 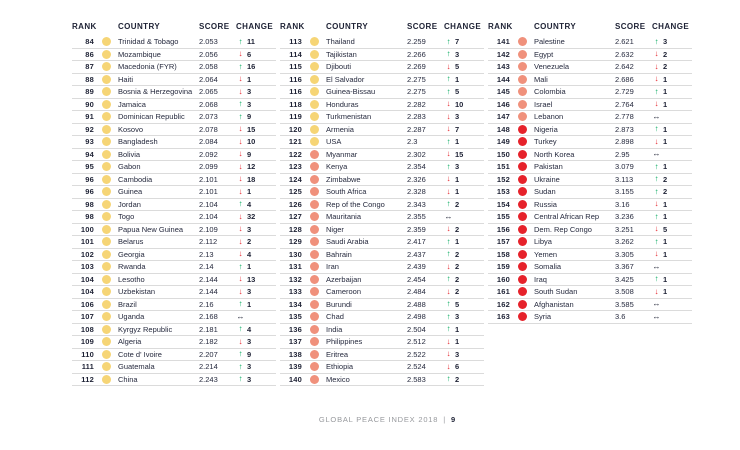 What do you see at coordinates (590, 242) in the screenshot?
I see `table-row: 157 Libya 3.262 ↑ 1` at bounding box center [590, 242].